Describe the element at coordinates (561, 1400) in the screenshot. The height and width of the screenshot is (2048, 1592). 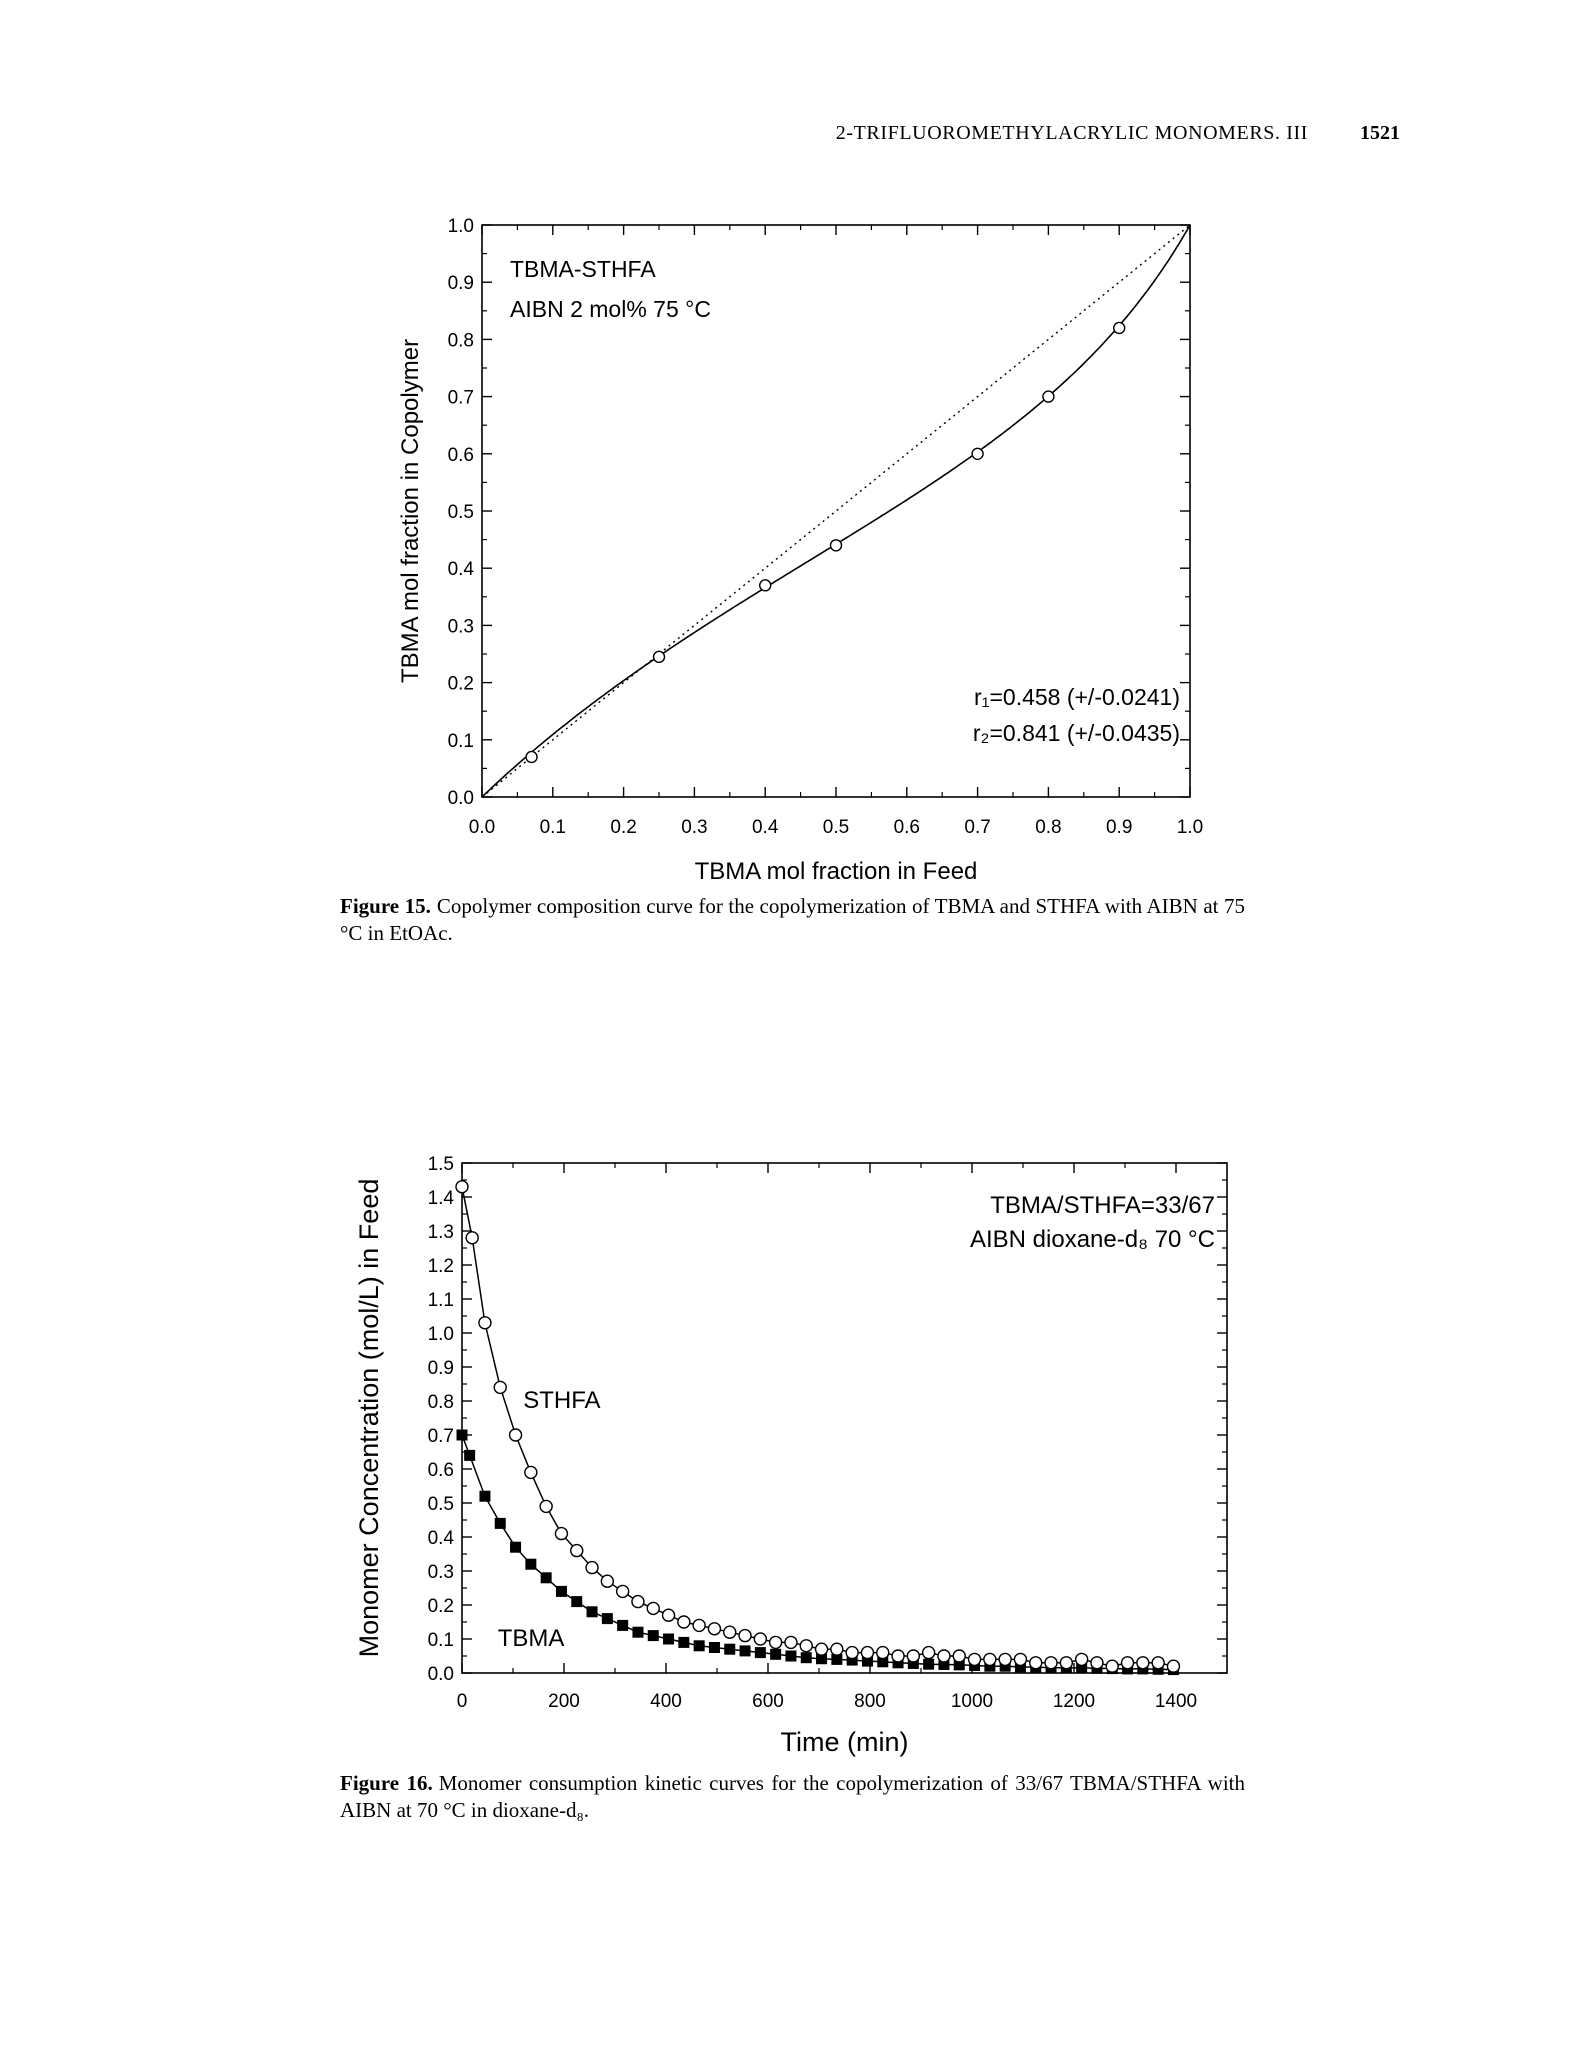
I see `sthfa-series-label: STHFA` at that location.